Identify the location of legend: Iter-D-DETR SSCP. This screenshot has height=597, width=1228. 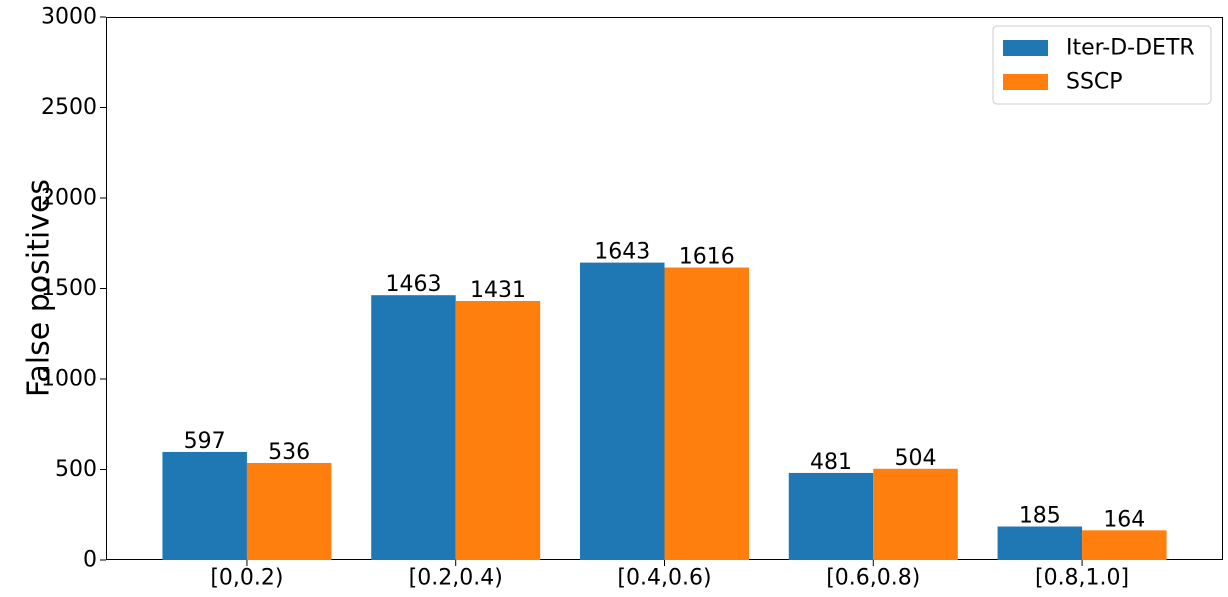
(1102, 65).